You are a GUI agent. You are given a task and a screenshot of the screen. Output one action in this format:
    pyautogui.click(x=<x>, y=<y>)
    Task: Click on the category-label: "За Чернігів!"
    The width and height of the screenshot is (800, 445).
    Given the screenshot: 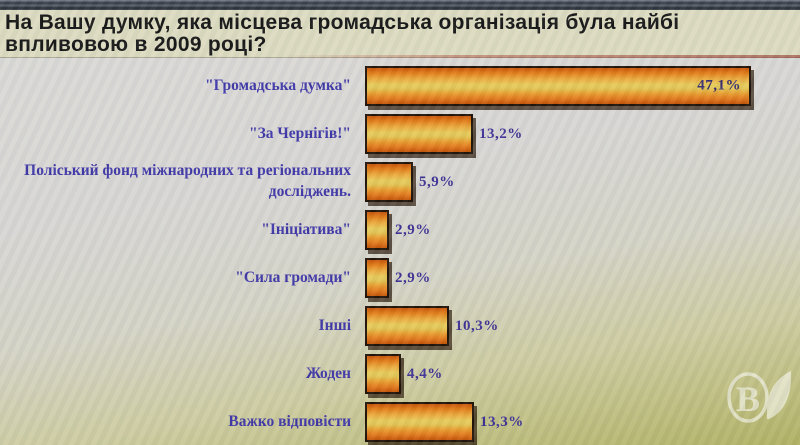 What is the action you would take?
    pyautogui.click(x=299, y=133)
    